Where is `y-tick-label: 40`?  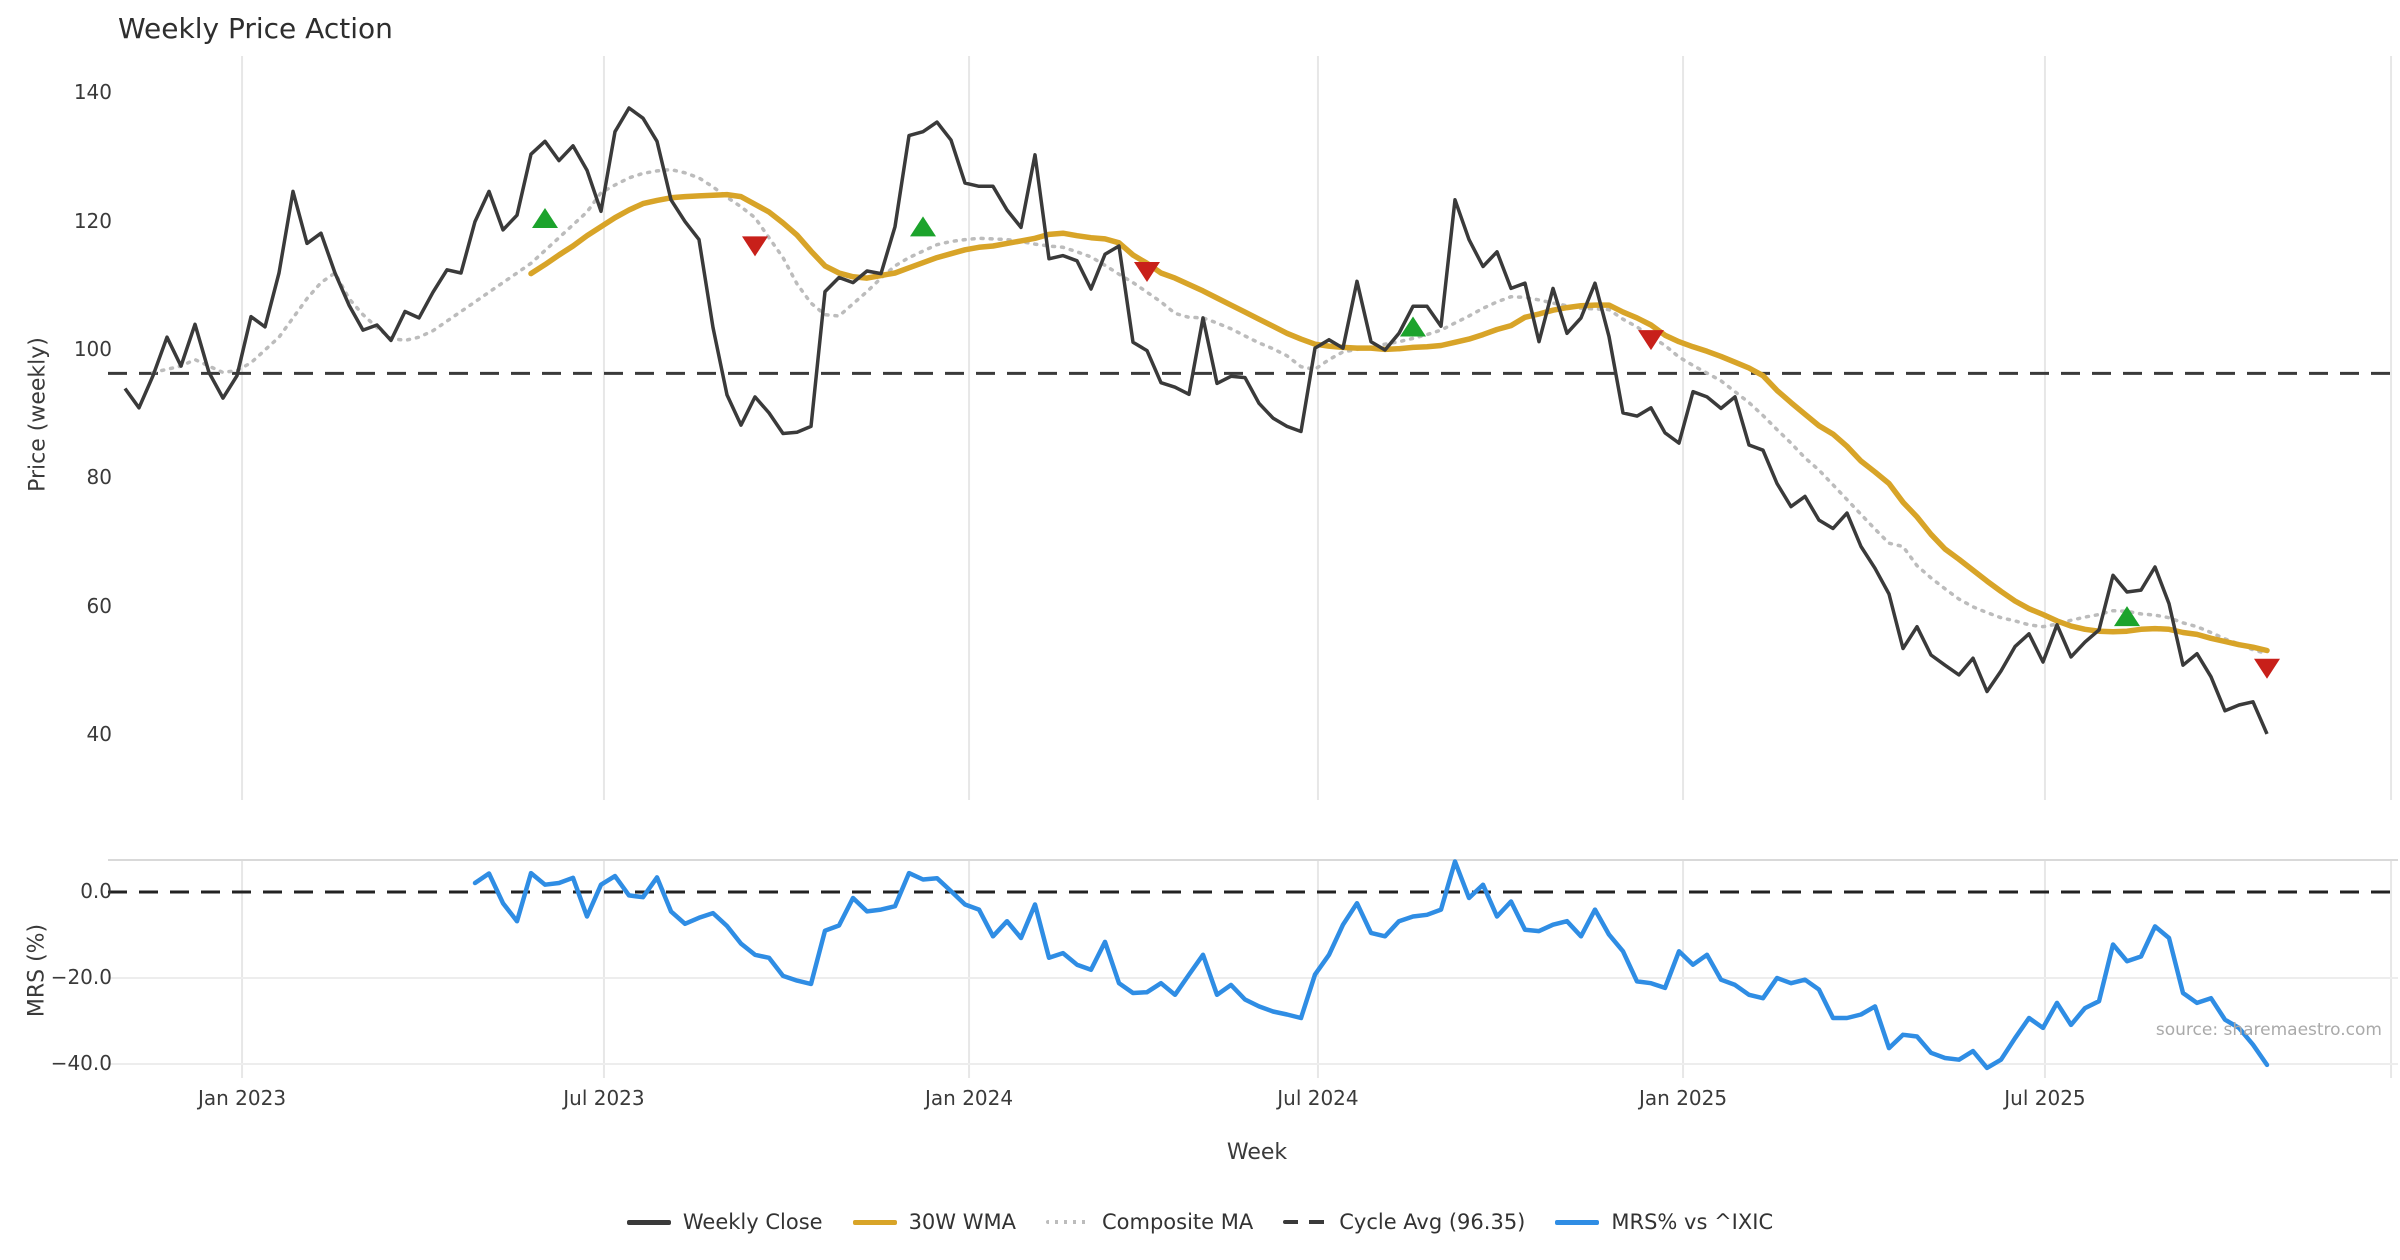 y-tick-label: 40 is located at coordinates (99, 734).